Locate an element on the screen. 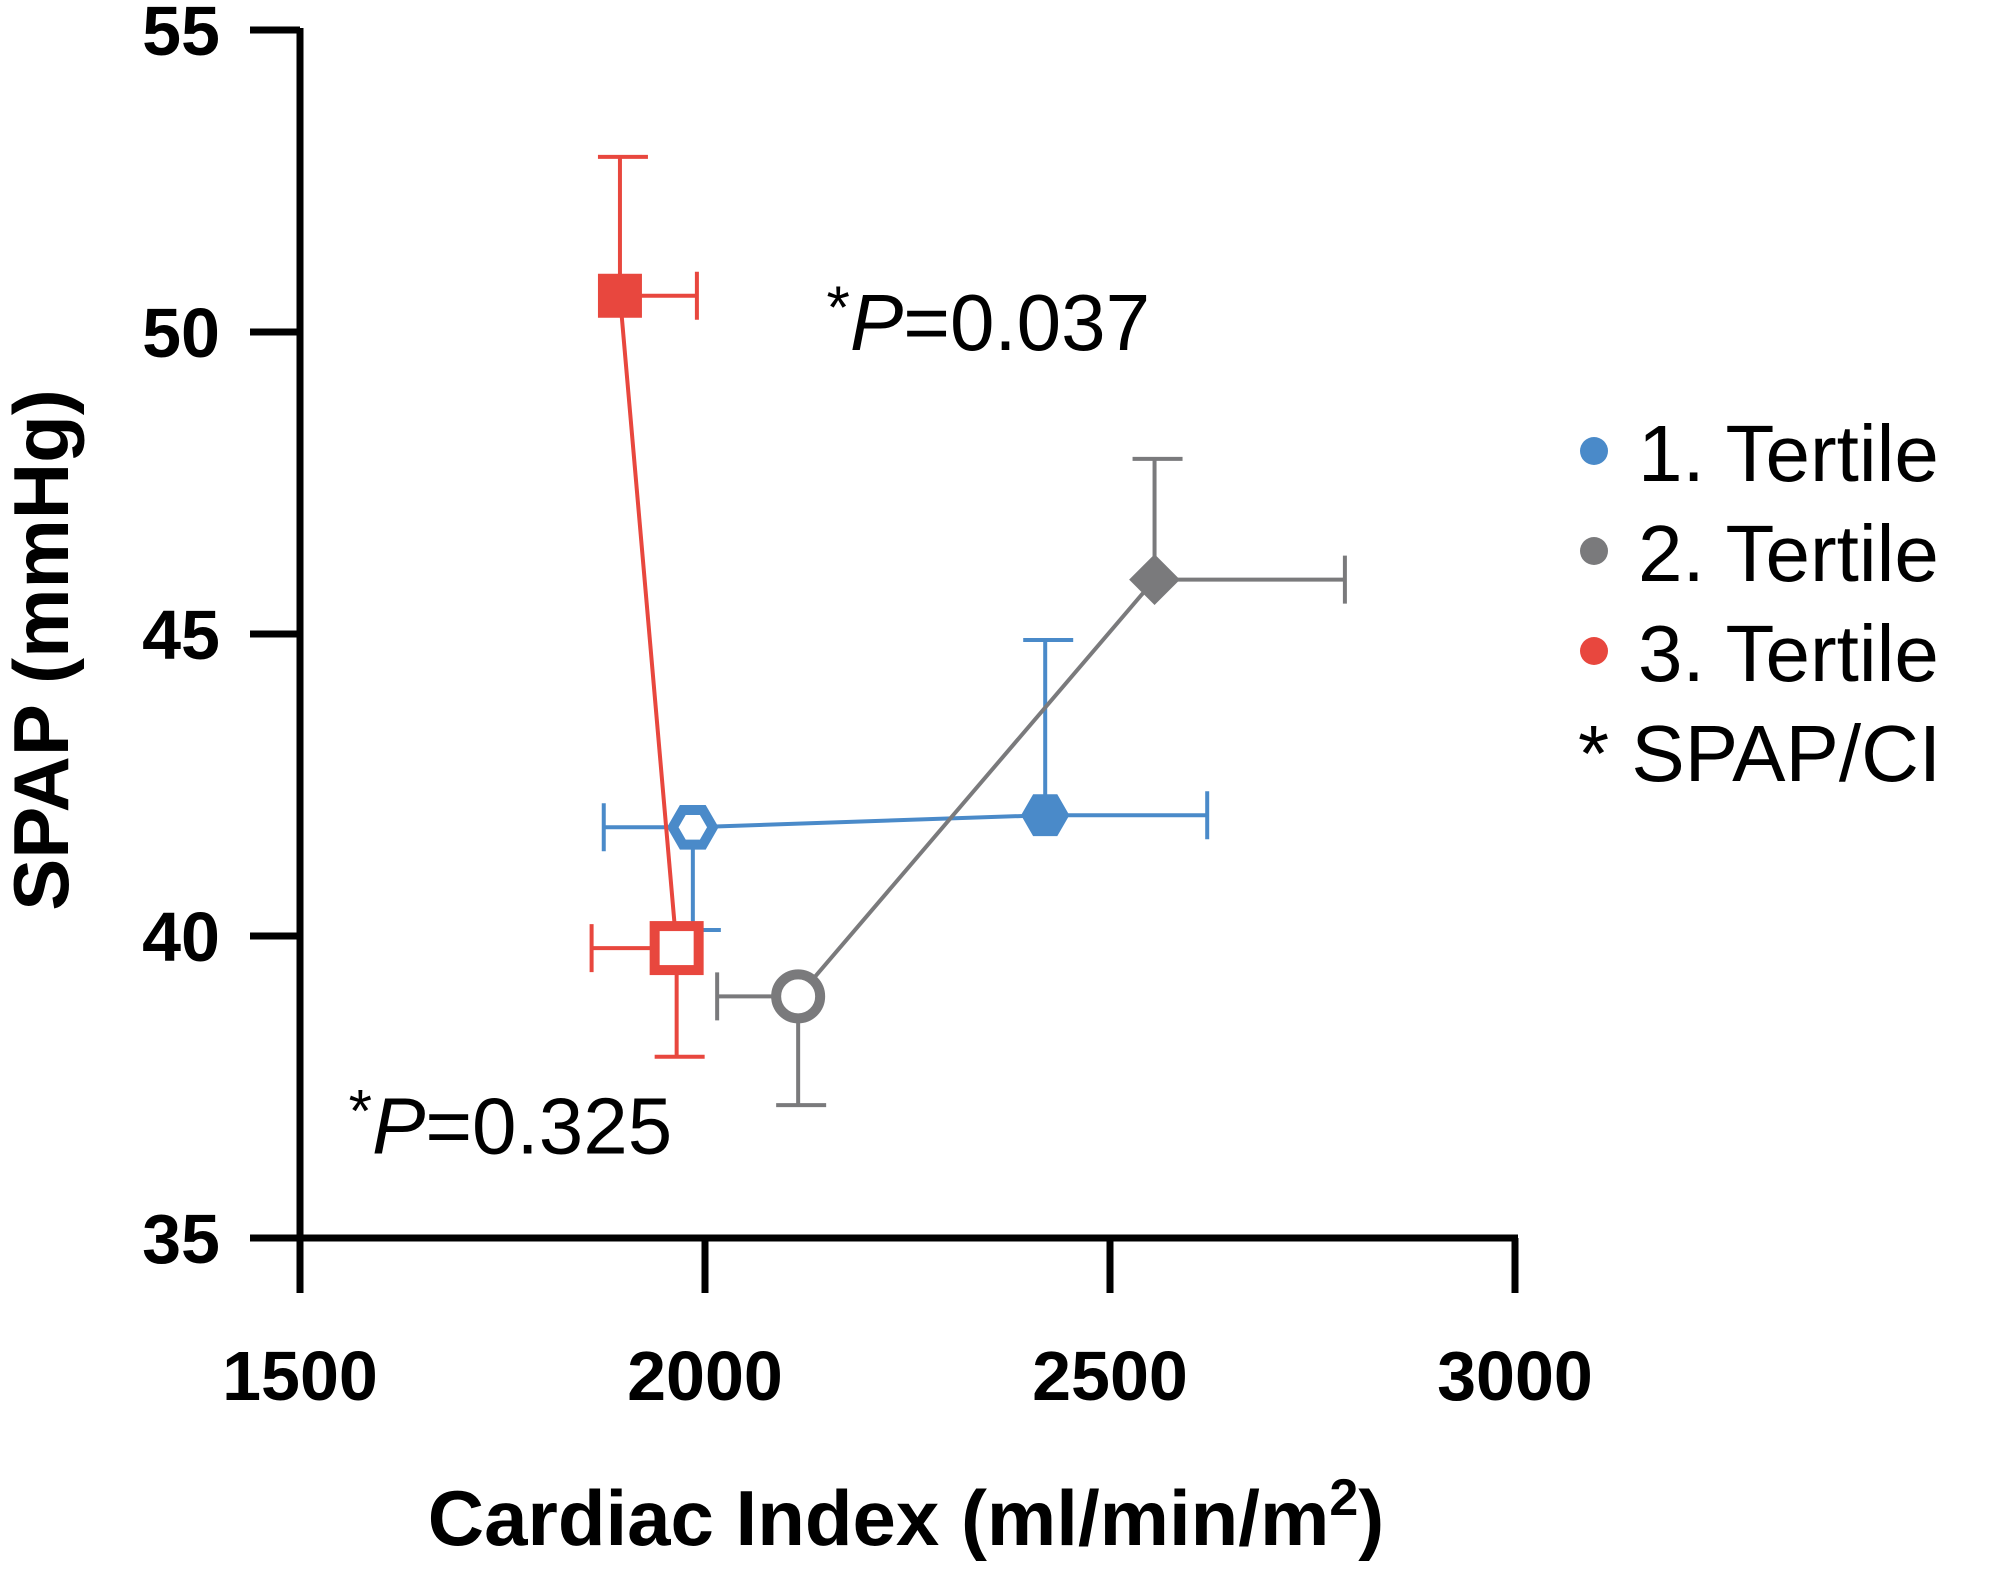  x-axis-title-sup: 2 is located at coordinates (1343, 1498).